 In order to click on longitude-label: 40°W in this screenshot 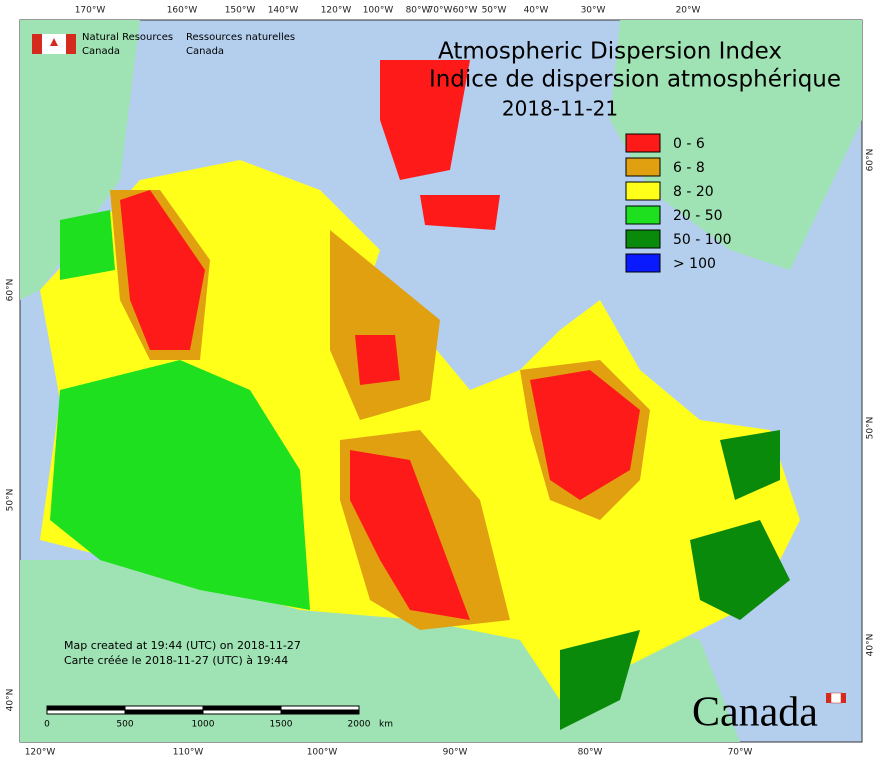, I will do `click(536, 11)`.